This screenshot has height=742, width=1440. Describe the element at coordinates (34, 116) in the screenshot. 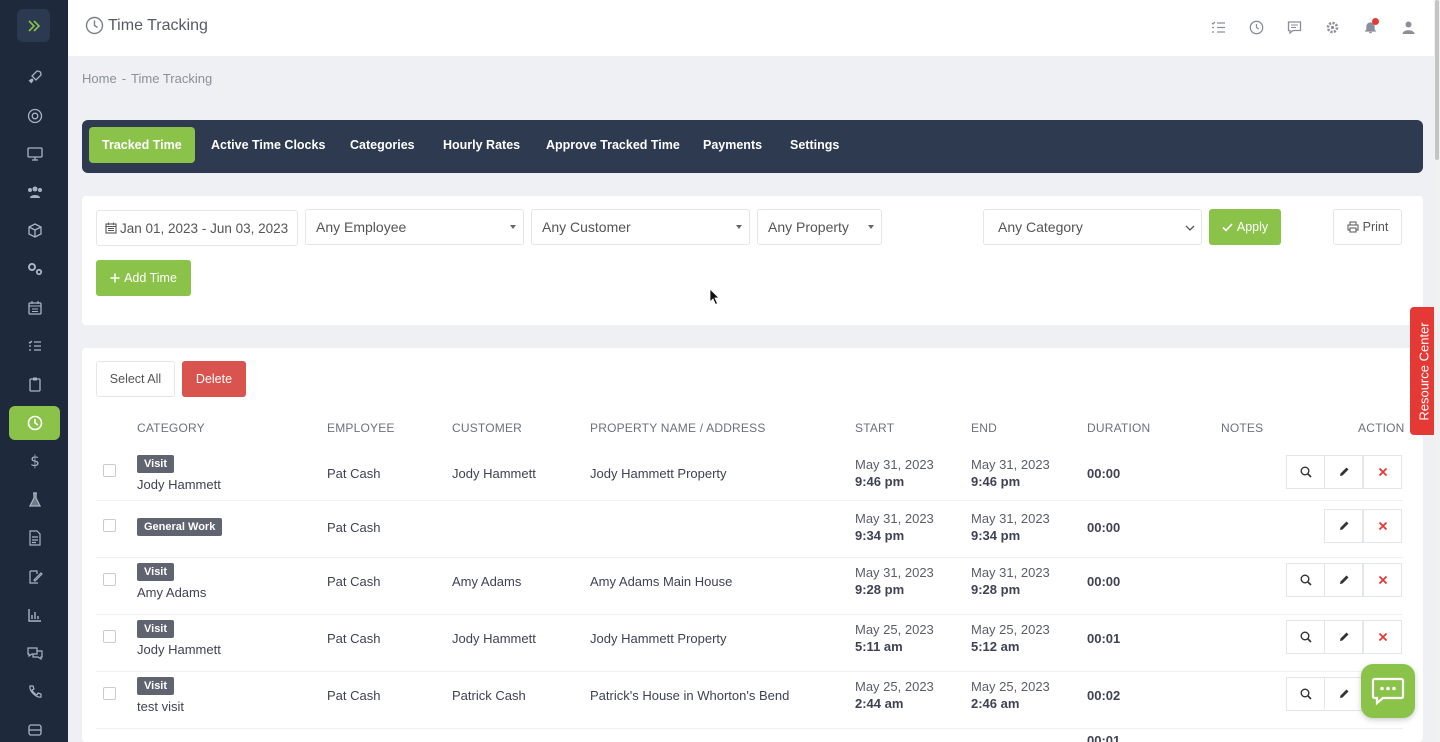

I see `support-icon` at that location.